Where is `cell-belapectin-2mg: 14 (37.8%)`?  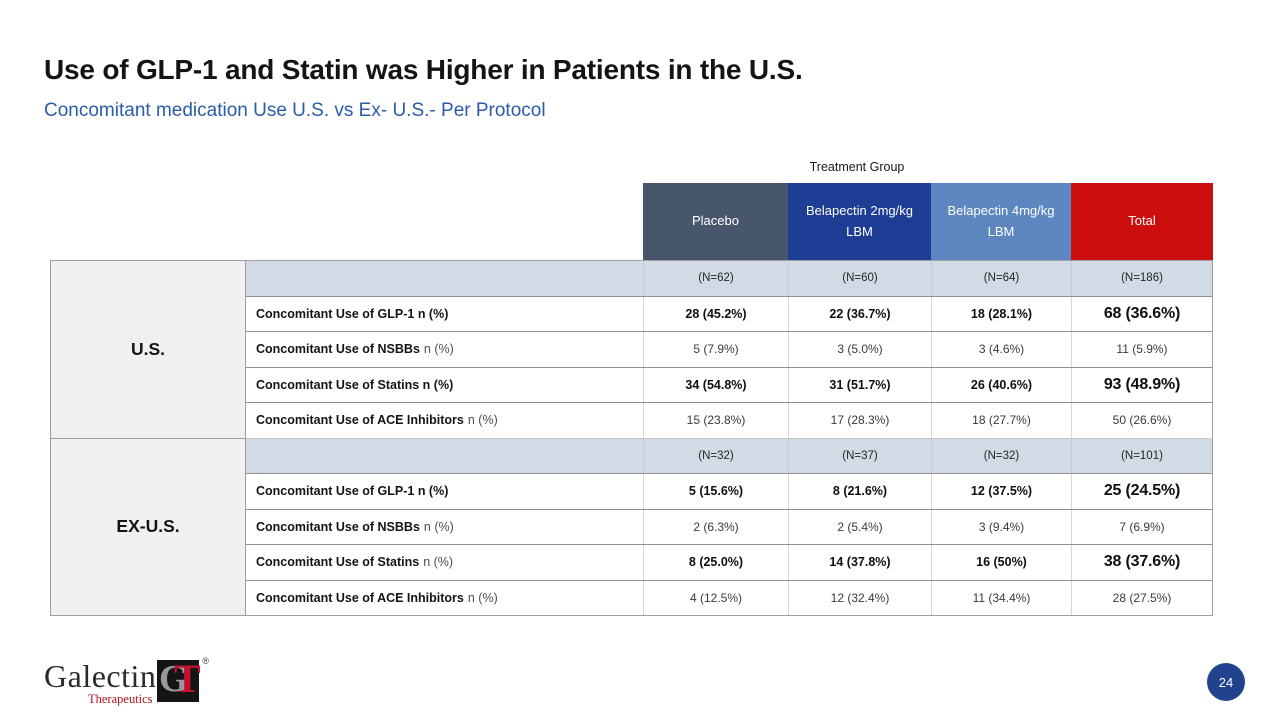
cell-belapectin-2mg: 14 (37.8%) is located at coordinates (859, 562).